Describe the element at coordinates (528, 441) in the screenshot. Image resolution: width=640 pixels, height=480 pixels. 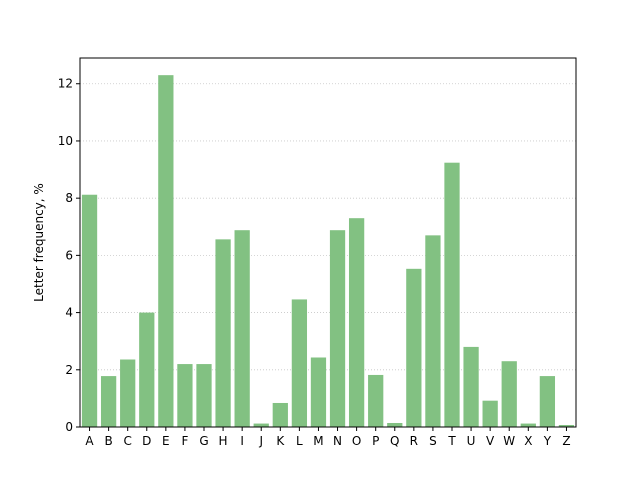
I see `x-tick-label: X` at that location.